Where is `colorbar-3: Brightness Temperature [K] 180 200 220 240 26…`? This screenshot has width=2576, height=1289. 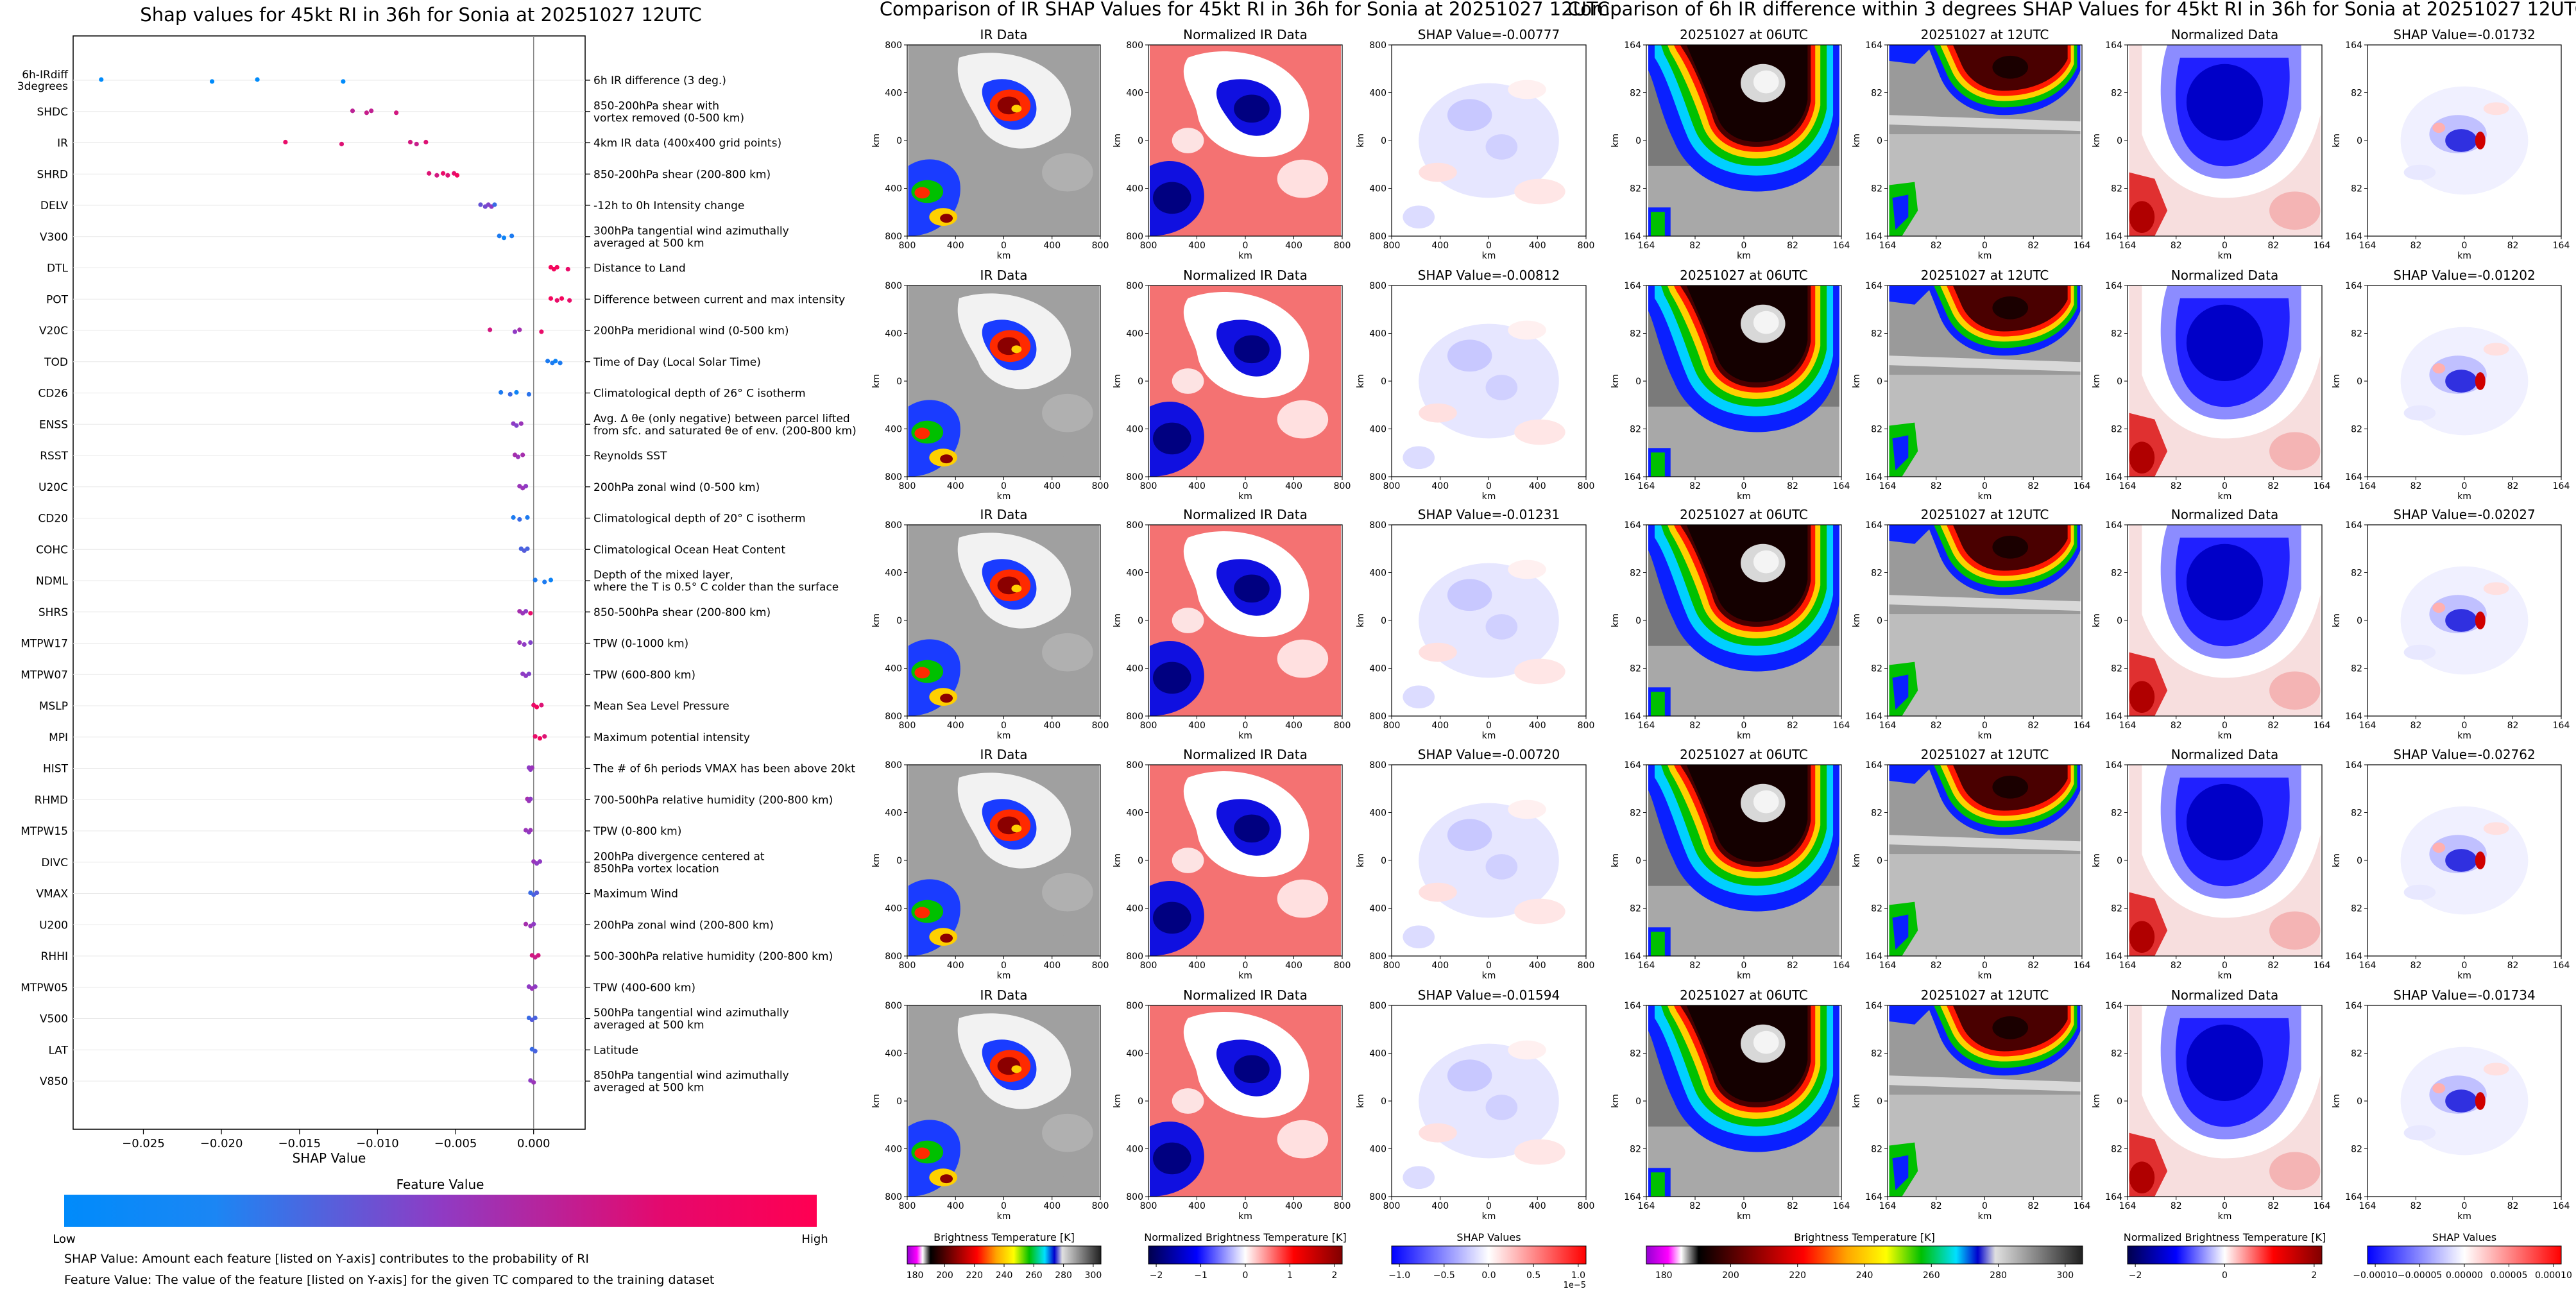
colorbar-3: Brightness Temperature [K] 180 200 220 240 26… is located at coordinates (1864, 1256).